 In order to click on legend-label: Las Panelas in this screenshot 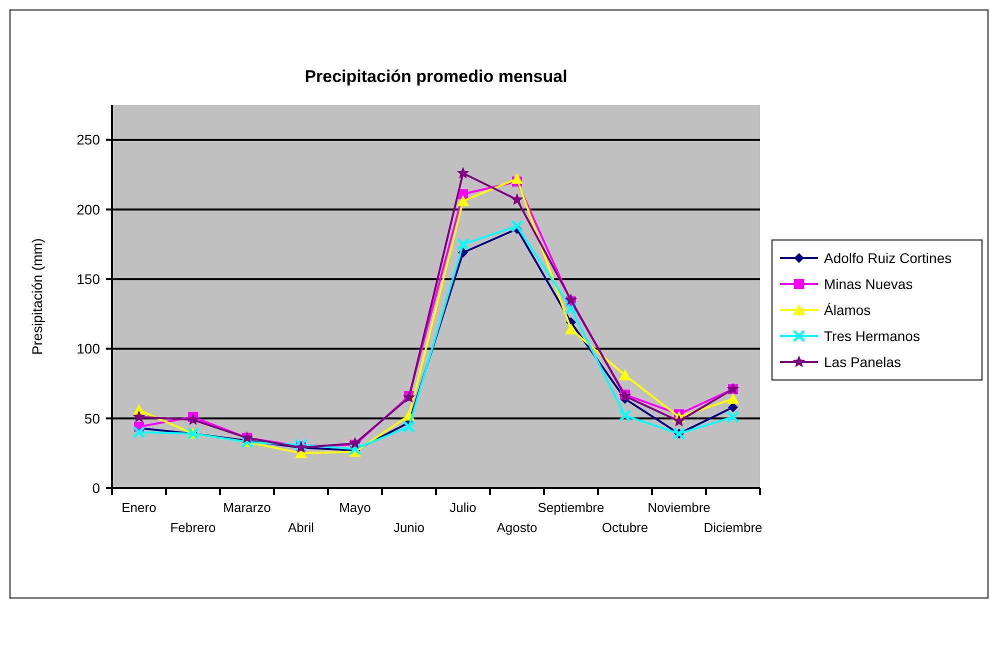, I will do `click(863, 362)`.